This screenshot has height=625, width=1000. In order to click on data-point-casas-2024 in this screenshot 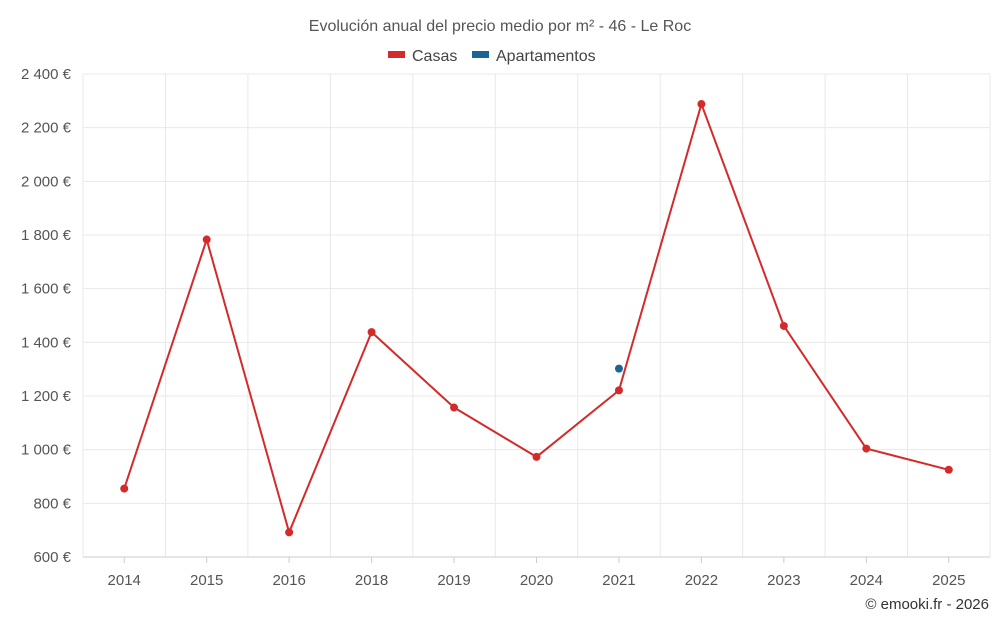, I will do `click(866, 448)`.